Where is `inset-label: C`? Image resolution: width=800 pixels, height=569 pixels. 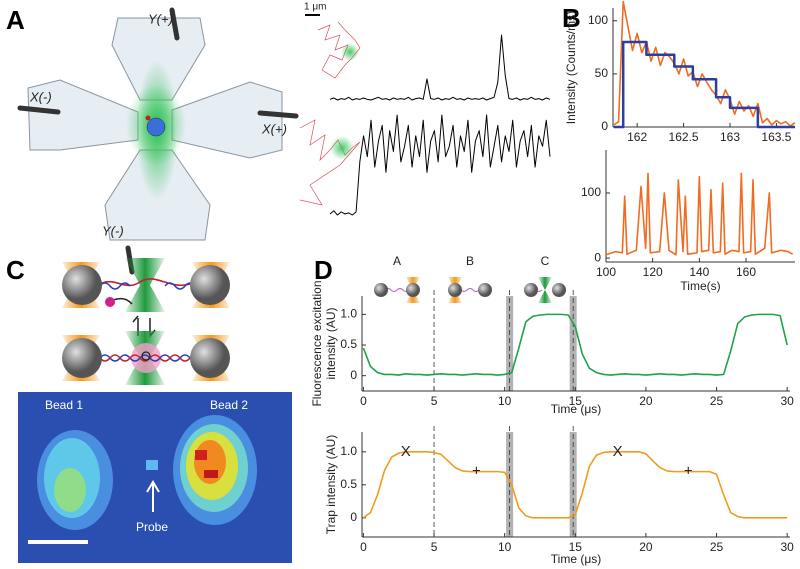 inset-label: C is located at coordinates (545, 261).